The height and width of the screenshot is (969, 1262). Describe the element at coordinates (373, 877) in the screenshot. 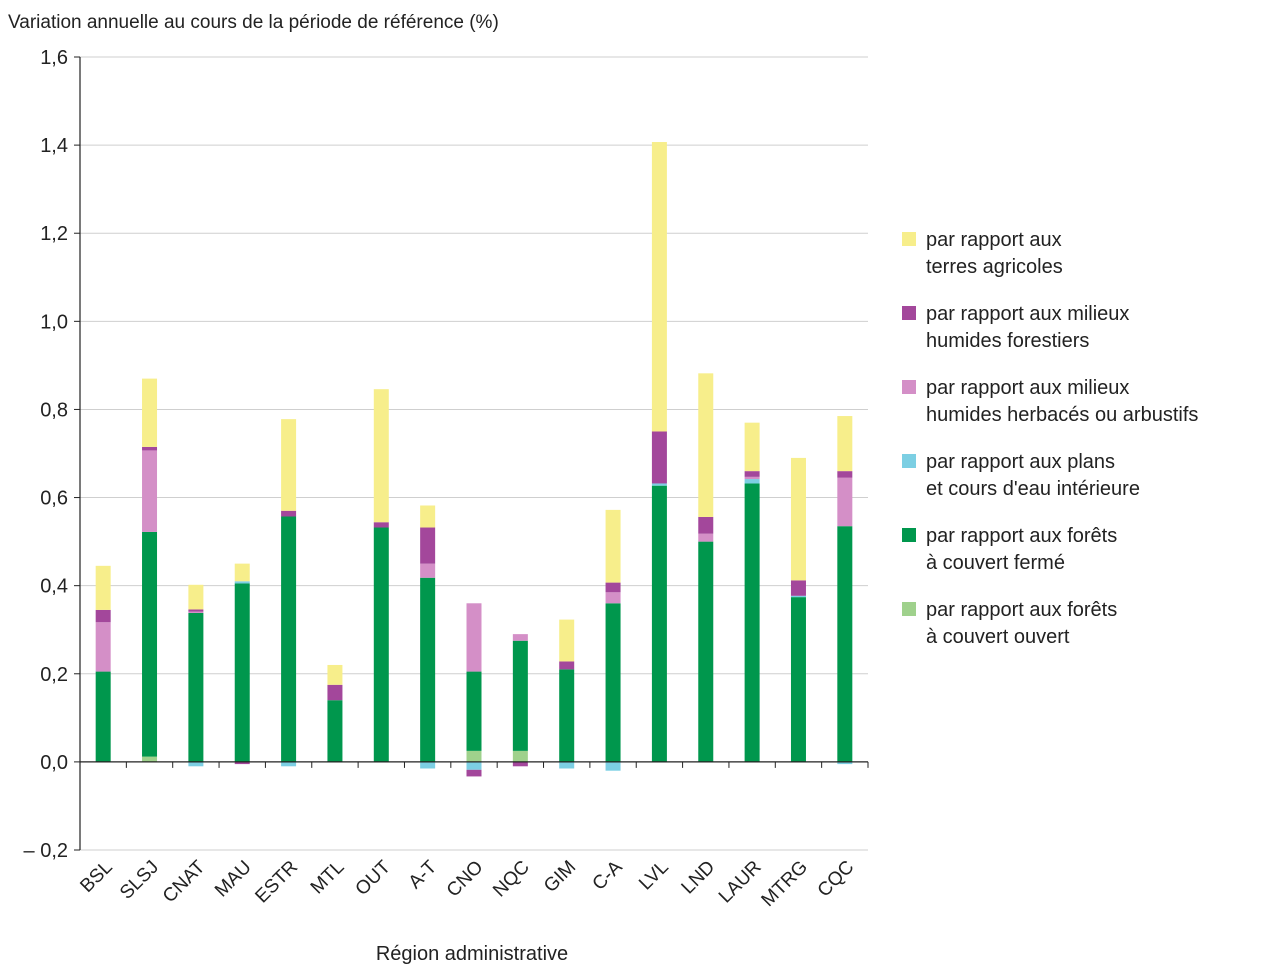

I see `x-tick-label: OUT` at that location.